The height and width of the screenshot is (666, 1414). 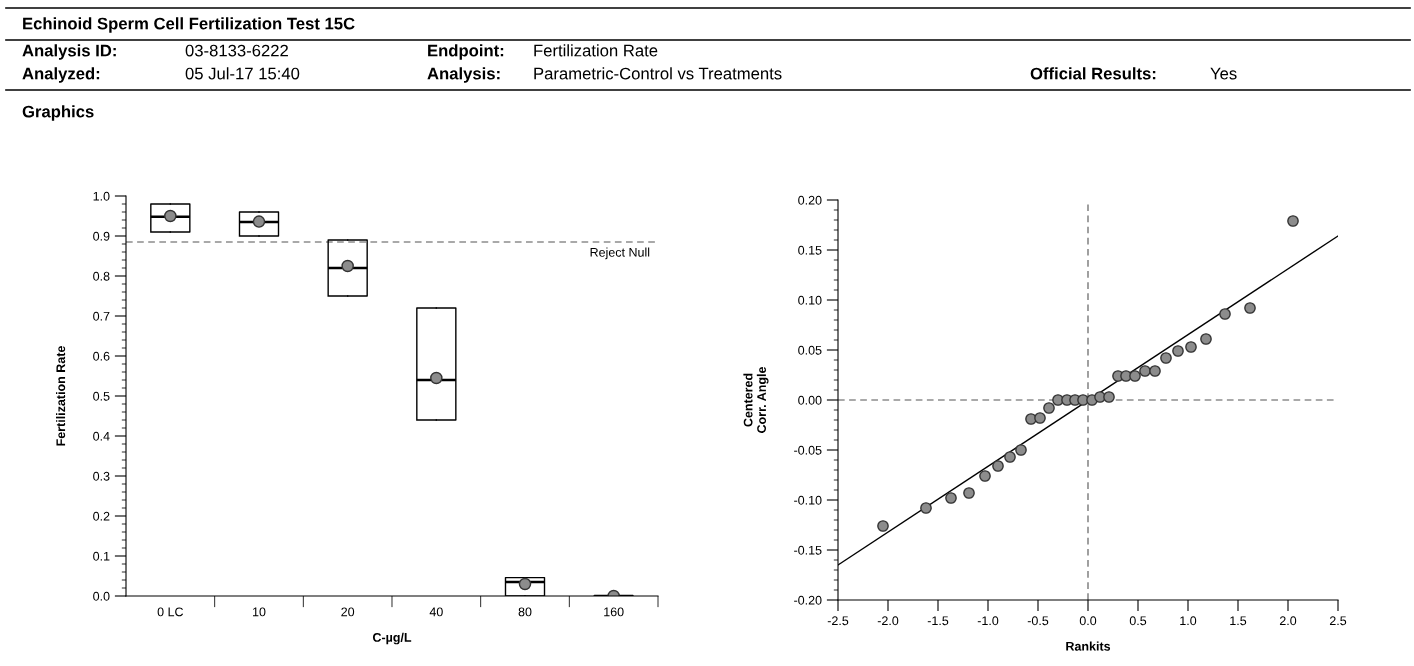 What do you see at coordinates (348, 612) in the screenshot?
I see `x-tick-label: 20` at bounding box center [348, 612].